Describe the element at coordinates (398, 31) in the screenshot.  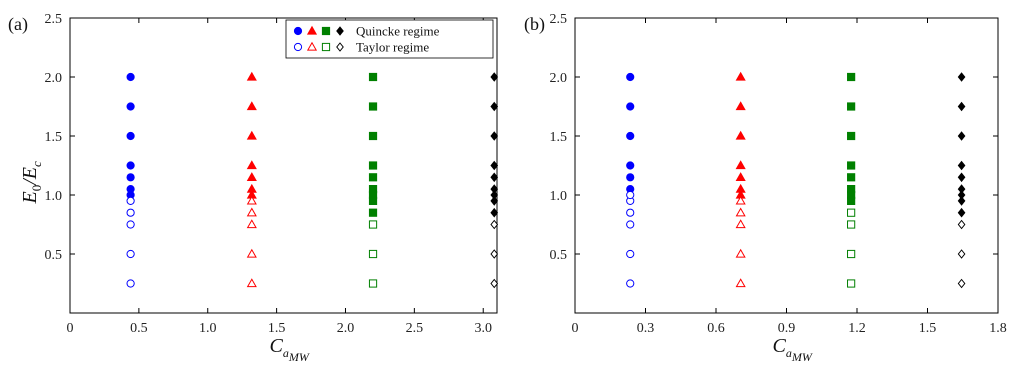
I see `legend-entry-label: Quincke regime` at that location.